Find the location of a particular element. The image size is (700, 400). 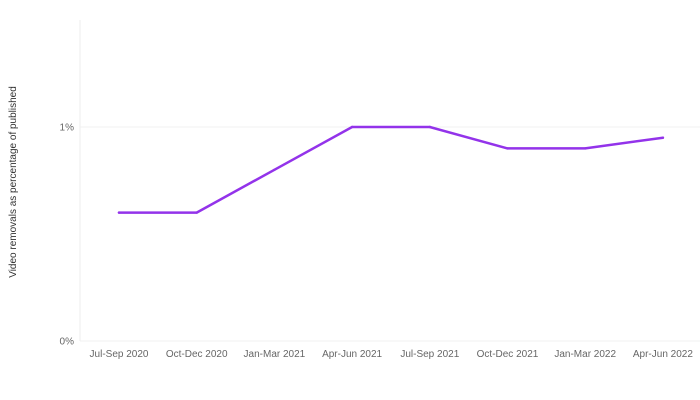

x-tick-label: Jul-Sep 2021 is located at coordinates (429, 354).